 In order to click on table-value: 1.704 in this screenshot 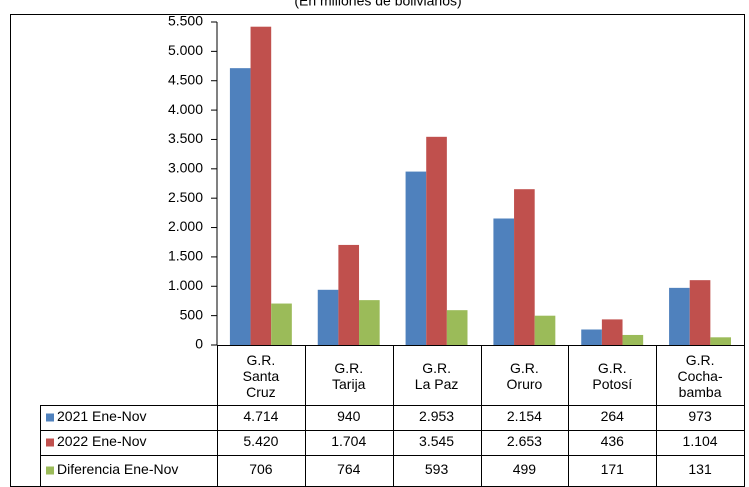, I will do `click(348, 441)`.